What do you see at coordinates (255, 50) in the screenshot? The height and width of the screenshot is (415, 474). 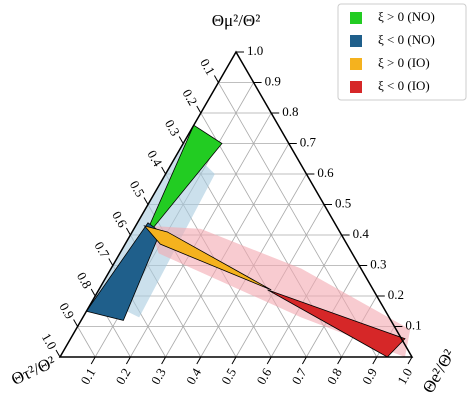 I see `mu-tick-label: 1.0` at bounding box center [255, 50].